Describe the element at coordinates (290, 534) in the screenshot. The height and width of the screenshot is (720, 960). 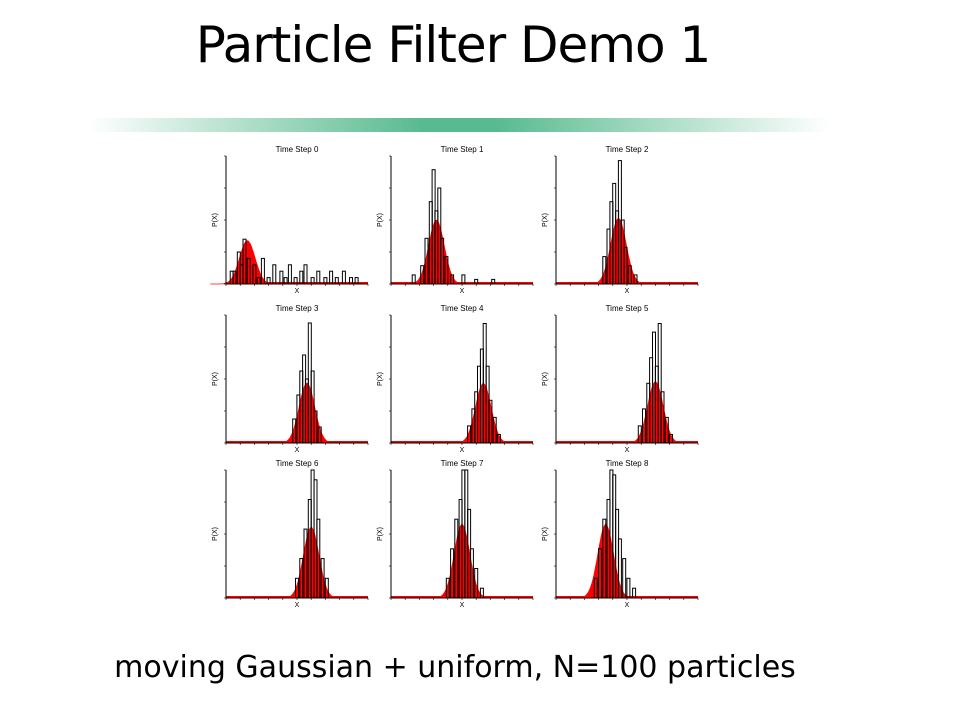
I see `histogram-panel: Time Step 6 X P(X)` at that location.